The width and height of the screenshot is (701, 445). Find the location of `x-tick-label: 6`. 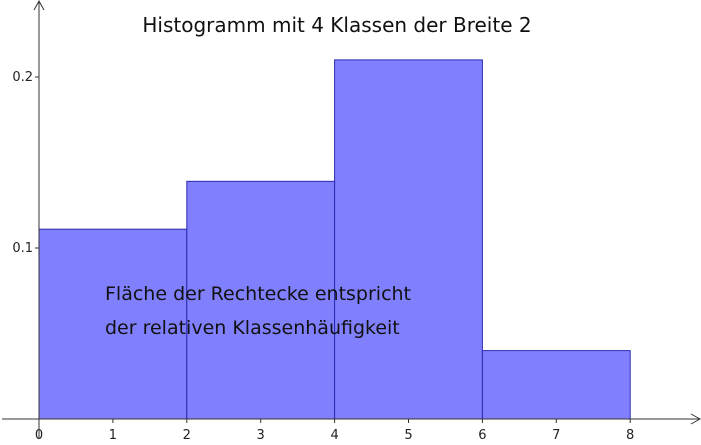

x-tick-label: 6 is located at coordinates (482, 435).